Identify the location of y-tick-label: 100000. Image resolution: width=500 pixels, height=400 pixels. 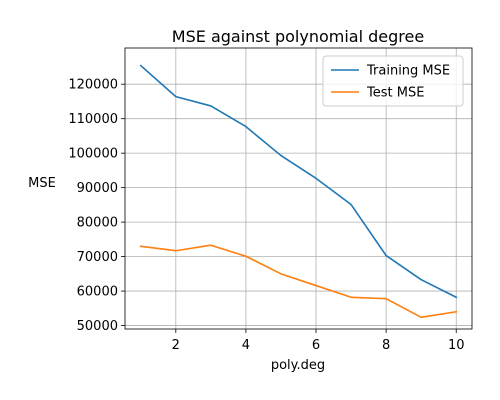
(93, 154).